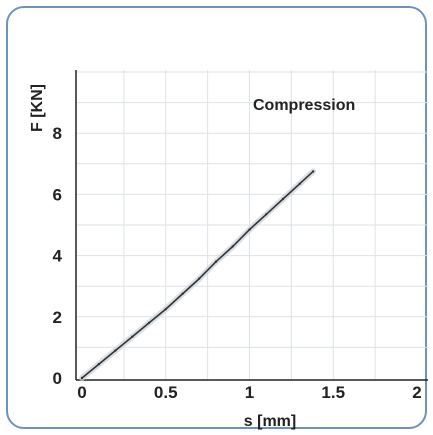  I want to click on y-tick-label: 2, so click(57, 317).